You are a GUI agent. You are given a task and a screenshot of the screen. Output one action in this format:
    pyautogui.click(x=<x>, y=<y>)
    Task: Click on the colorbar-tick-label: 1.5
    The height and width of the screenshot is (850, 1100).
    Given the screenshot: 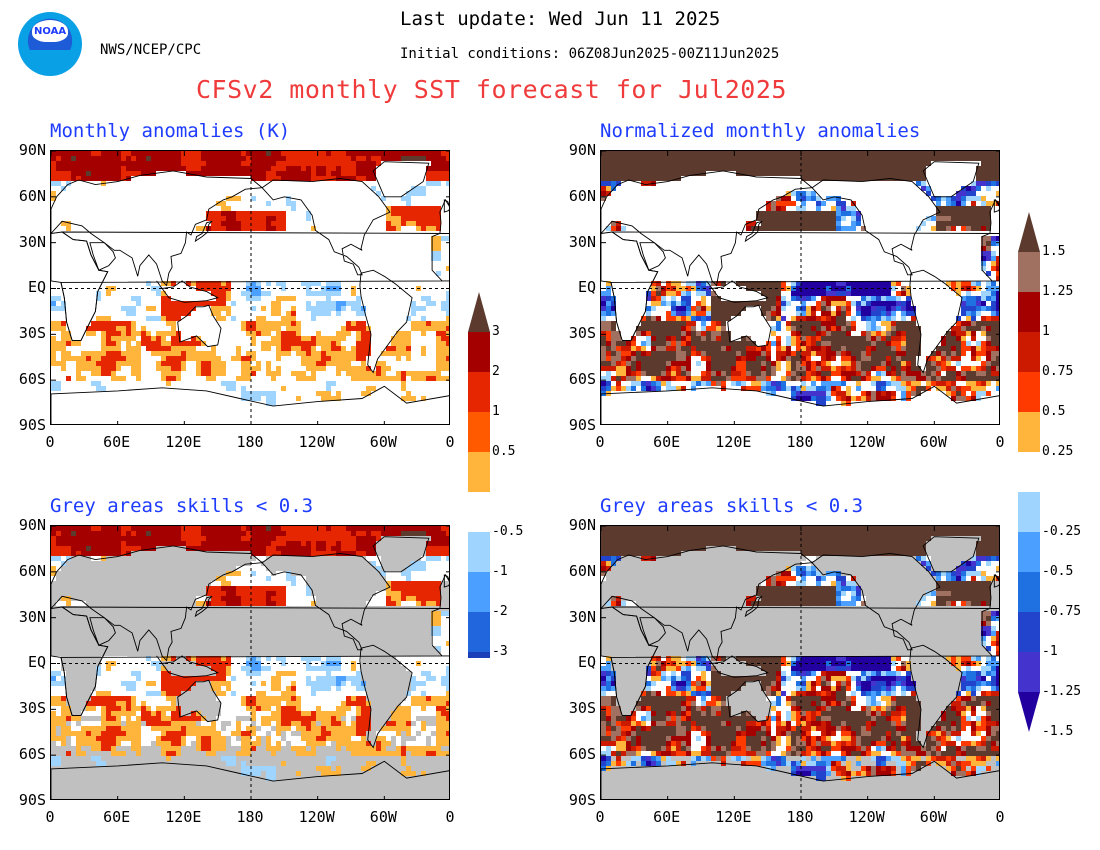 What is the action you would take?
    pyautogui.click(x=1054, y=251)
    